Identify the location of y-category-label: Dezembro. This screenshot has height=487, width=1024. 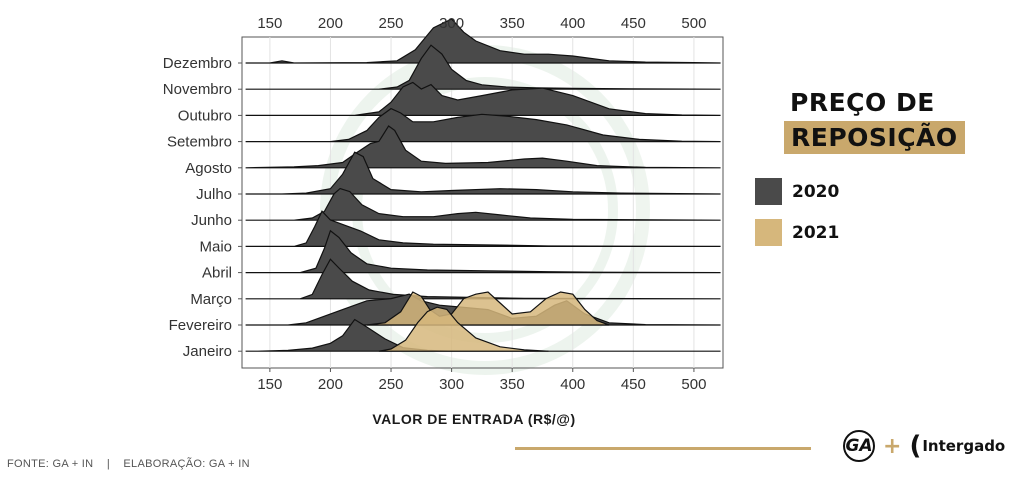
(197, 63).